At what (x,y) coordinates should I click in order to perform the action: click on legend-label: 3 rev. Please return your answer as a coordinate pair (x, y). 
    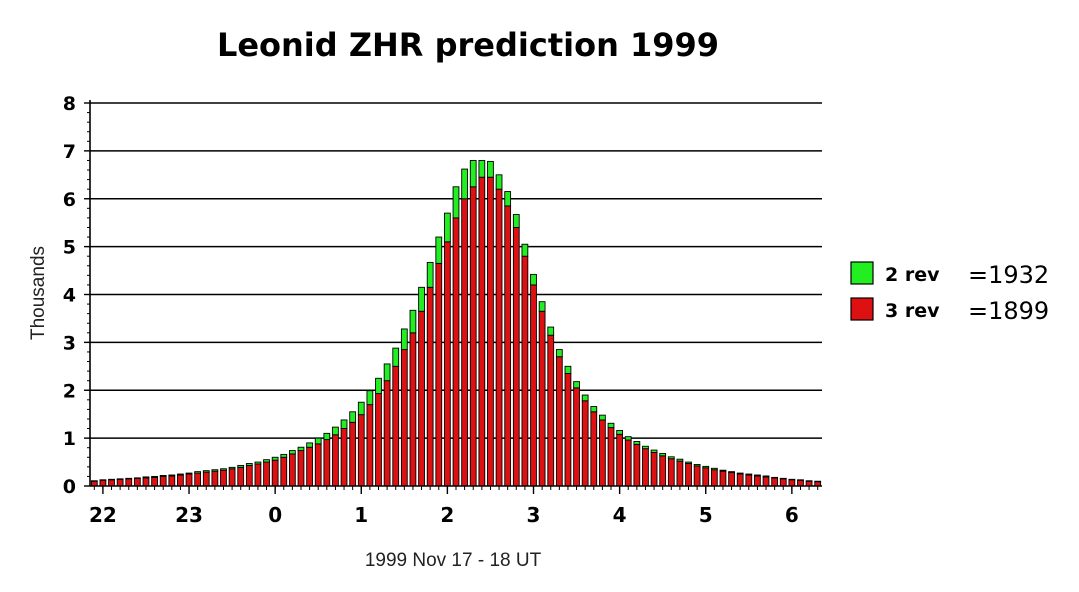
    Looking at the image, I should click on (912, 311).